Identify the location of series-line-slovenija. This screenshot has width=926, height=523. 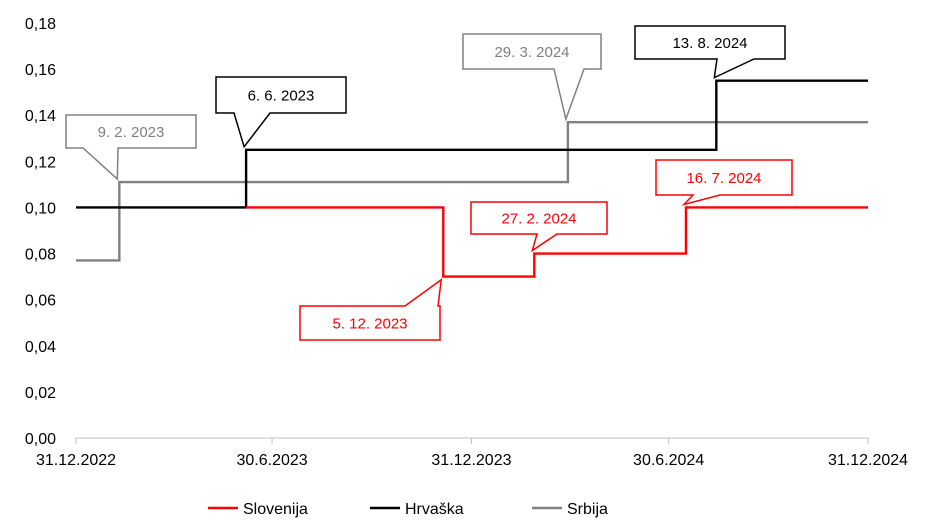
(557, 242).